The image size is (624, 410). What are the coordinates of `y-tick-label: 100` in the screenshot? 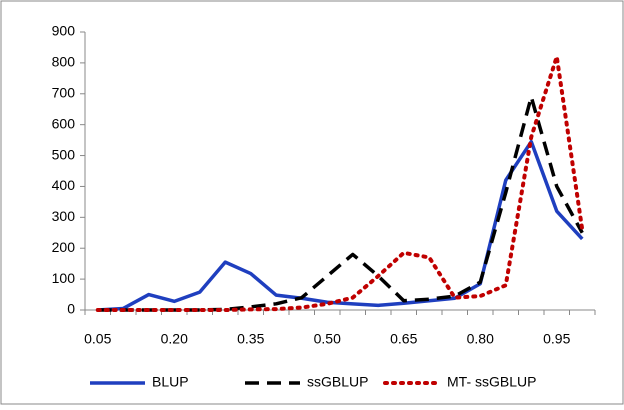 It's located at (64, 278).